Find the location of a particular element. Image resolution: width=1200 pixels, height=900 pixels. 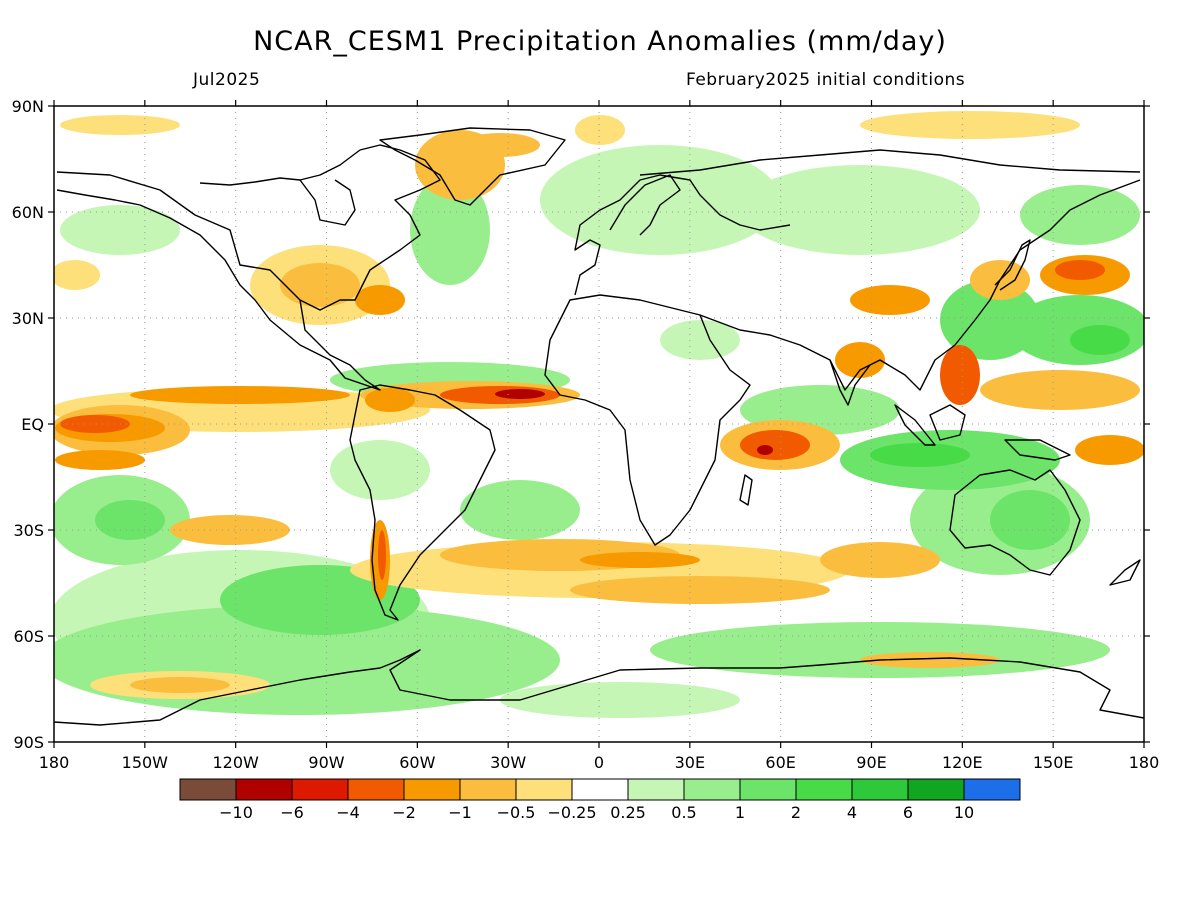

colorbar-label: −2 is located at coordinates (404, 812).